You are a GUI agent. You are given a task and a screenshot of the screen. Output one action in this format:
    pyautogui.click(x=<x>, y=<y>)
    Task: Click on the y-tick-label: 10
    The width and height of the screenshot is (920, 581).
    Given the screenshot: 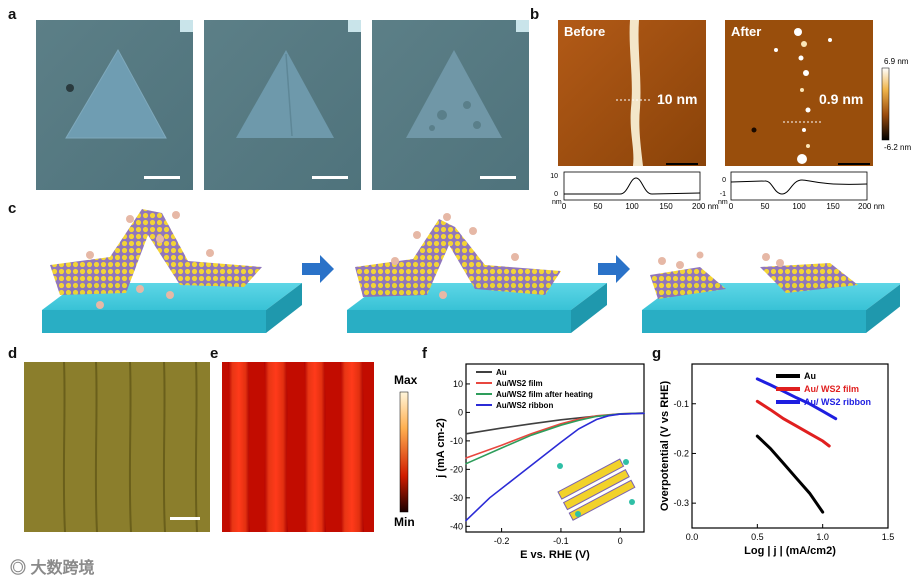 What is the action you would take?
    pyautogui.click(x=458, y=384)
    